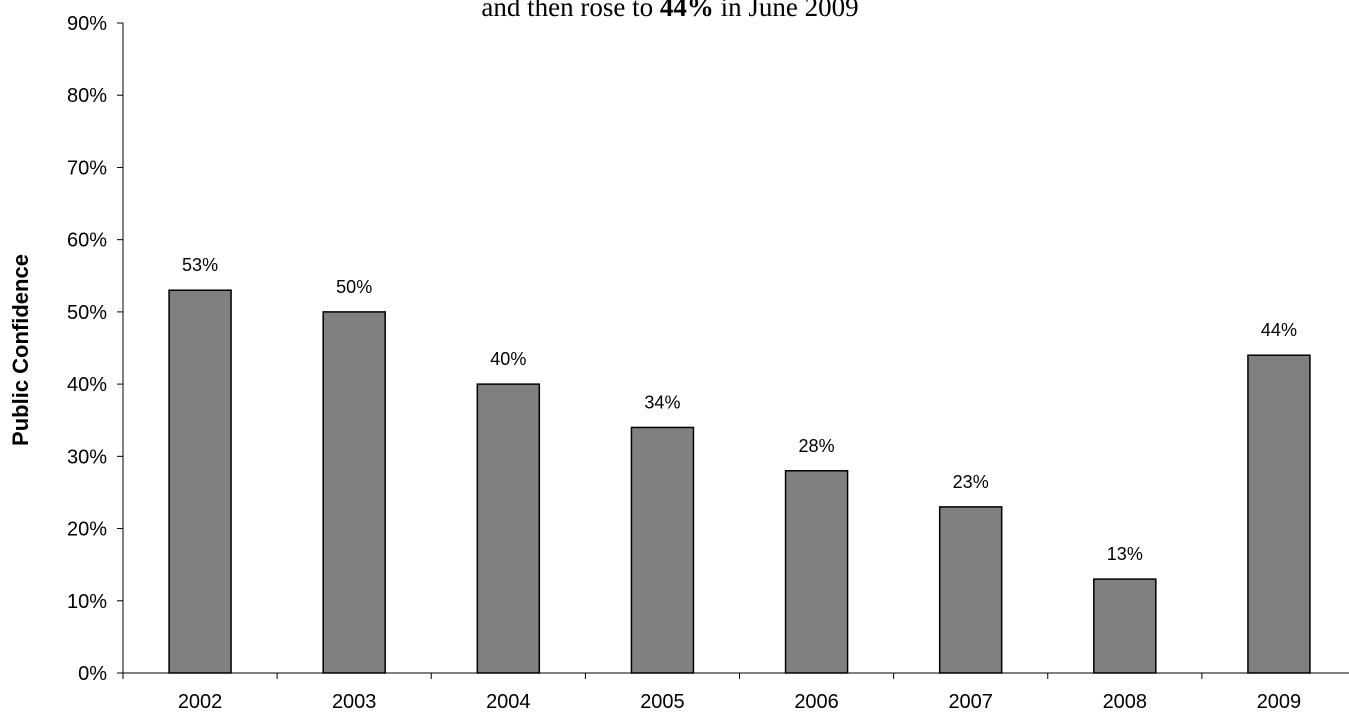 This screenshot has height=719, width=1349. Describe the element at coordinates (354, 702) in the screenshot. I see `x-tick-label: 2003` at that location.